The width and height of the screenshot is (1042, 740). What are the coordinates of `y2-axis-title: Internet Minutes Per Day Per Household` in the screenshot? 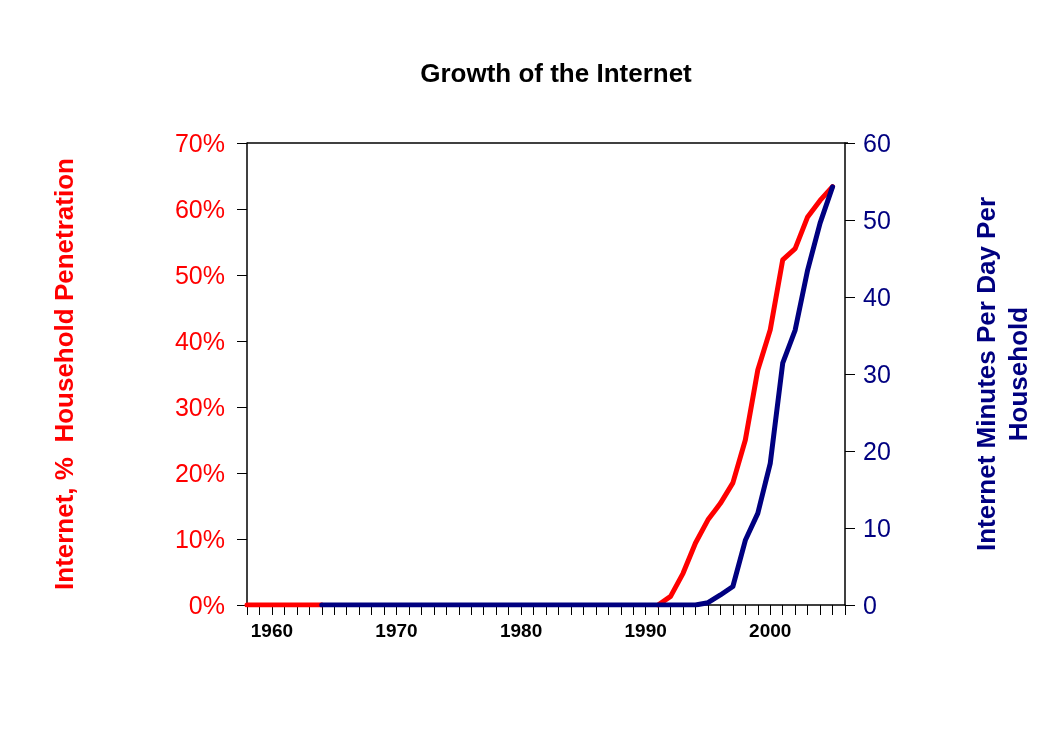 It's located at (1002, 374).